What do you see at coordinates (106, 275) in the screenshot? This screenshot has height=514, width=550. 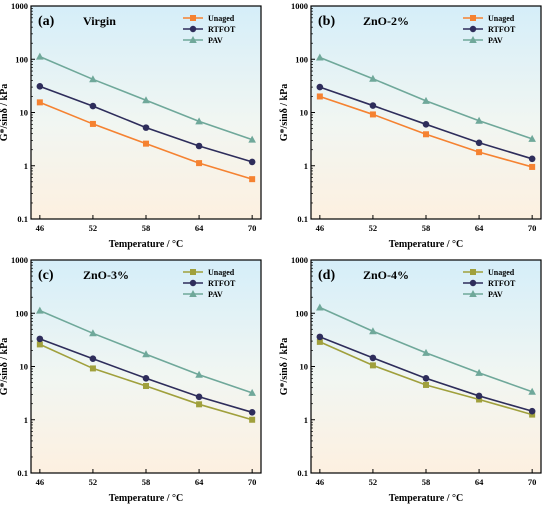 I see `panel-title: ZnO-3%` at bounding box center [106, 275].